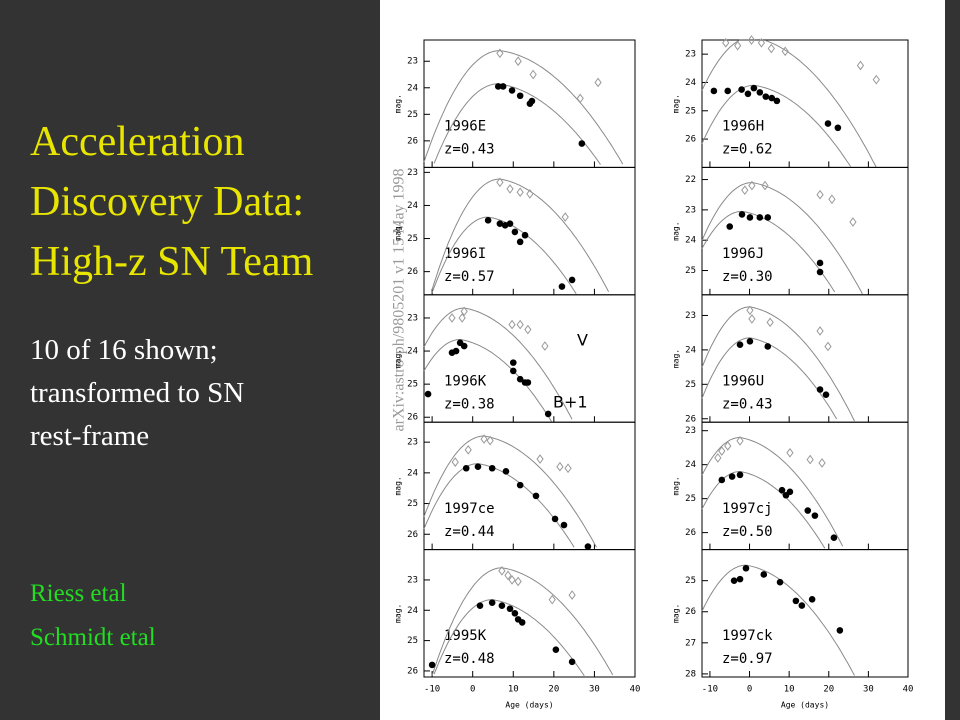 Image resolution: width=960 pixels, height=720 pixels. Describe the element at coordinates (570, 401) in the screenshot. I see `band-label: B+1` at that location.